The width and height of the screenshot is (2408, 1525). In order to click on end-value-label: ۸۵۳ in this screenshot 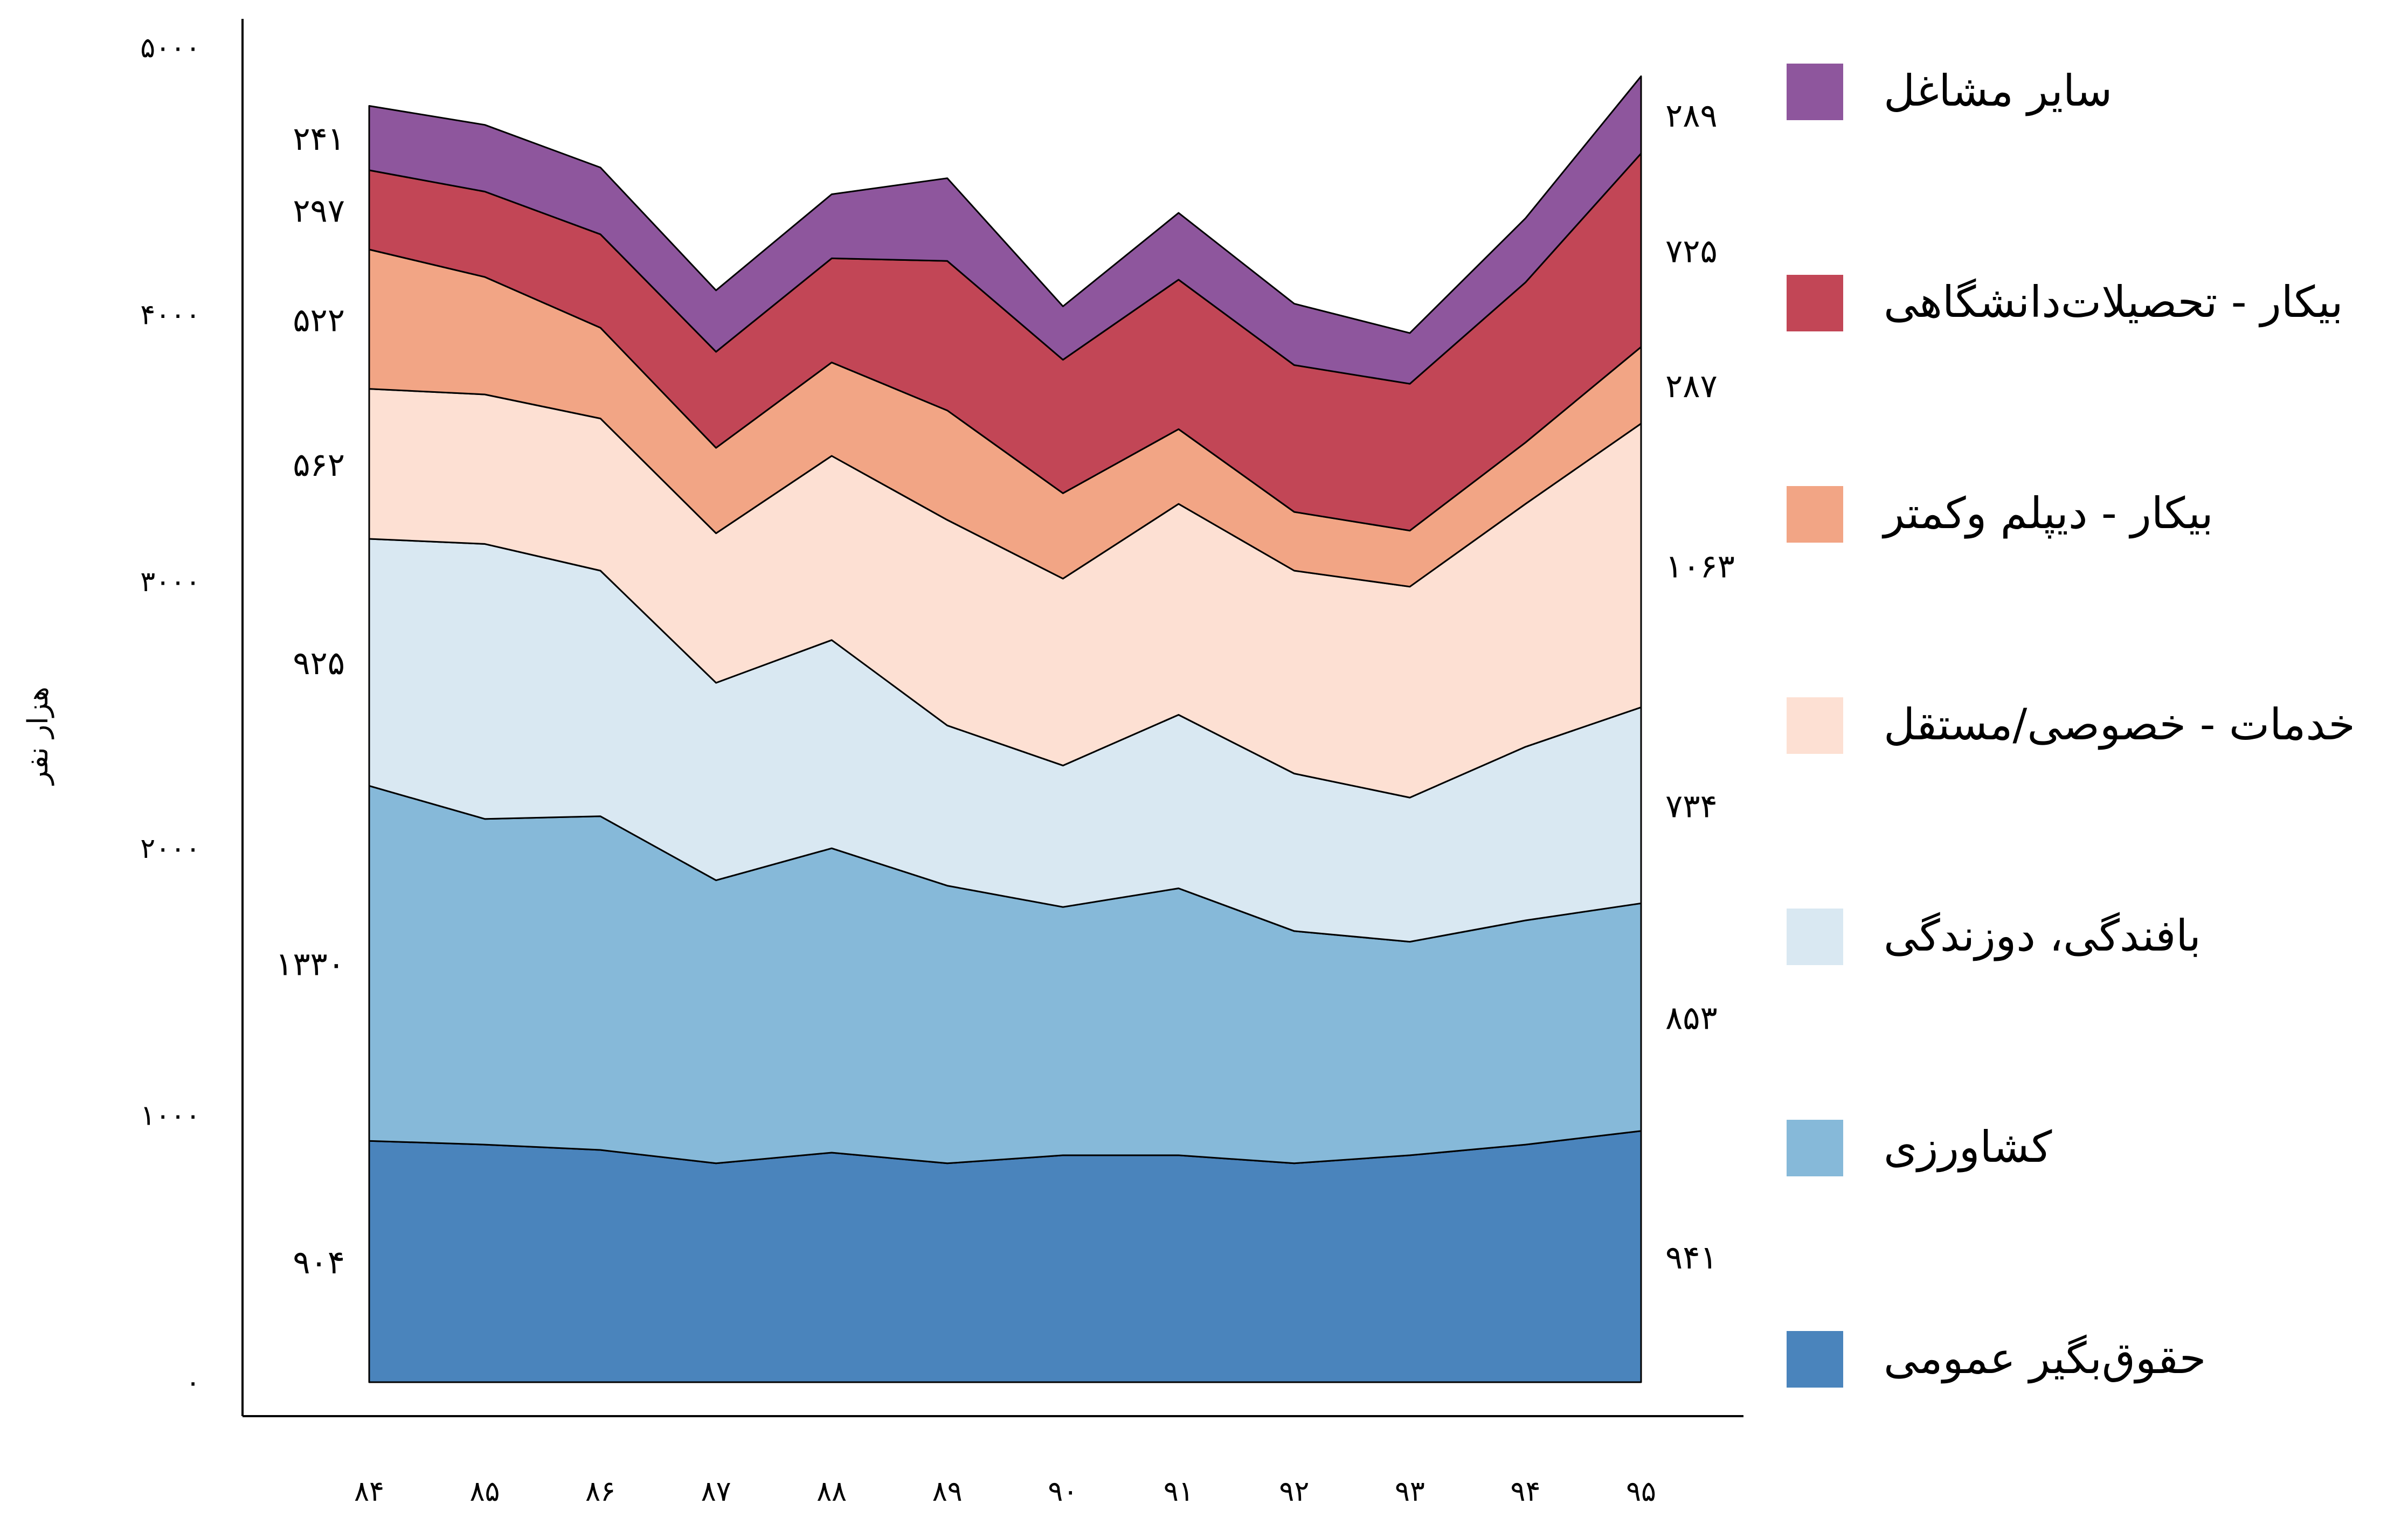, I will do `click(1691, 1019)`.